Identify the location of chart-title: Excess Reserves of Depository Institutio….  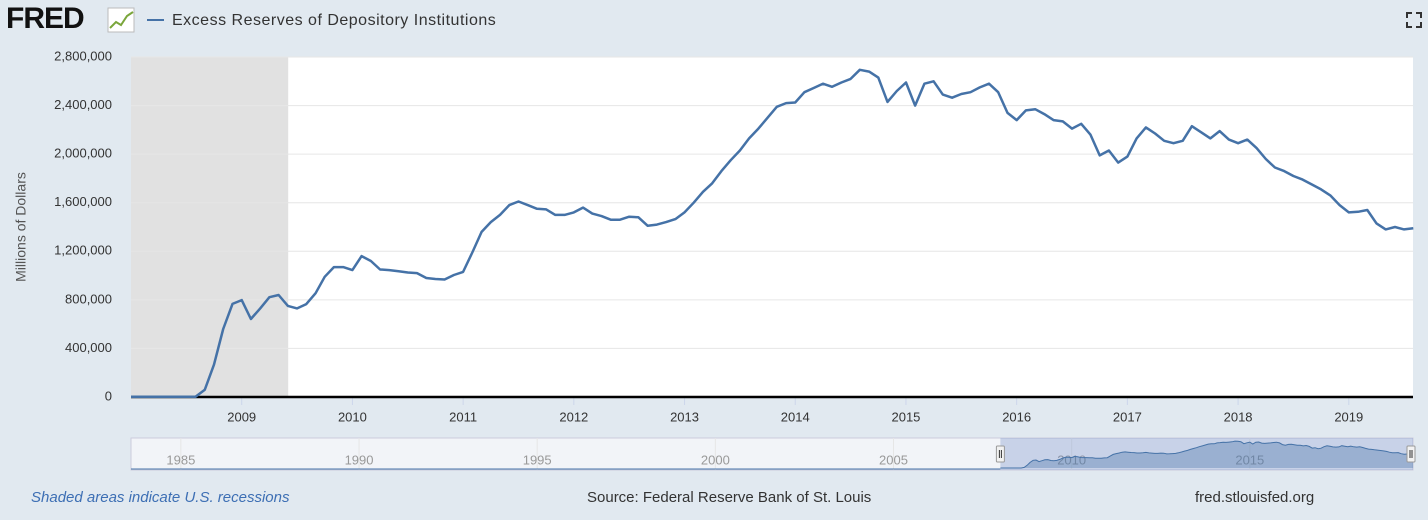
(334, 20).